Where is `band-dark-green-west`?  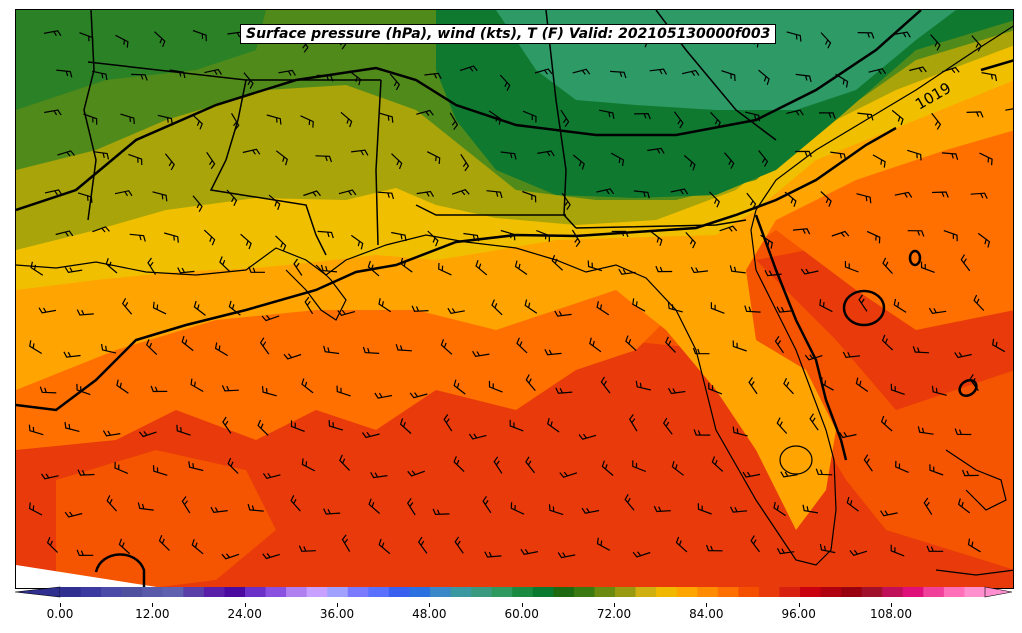
band-dark-green-west is located at coordinates (141, 60).